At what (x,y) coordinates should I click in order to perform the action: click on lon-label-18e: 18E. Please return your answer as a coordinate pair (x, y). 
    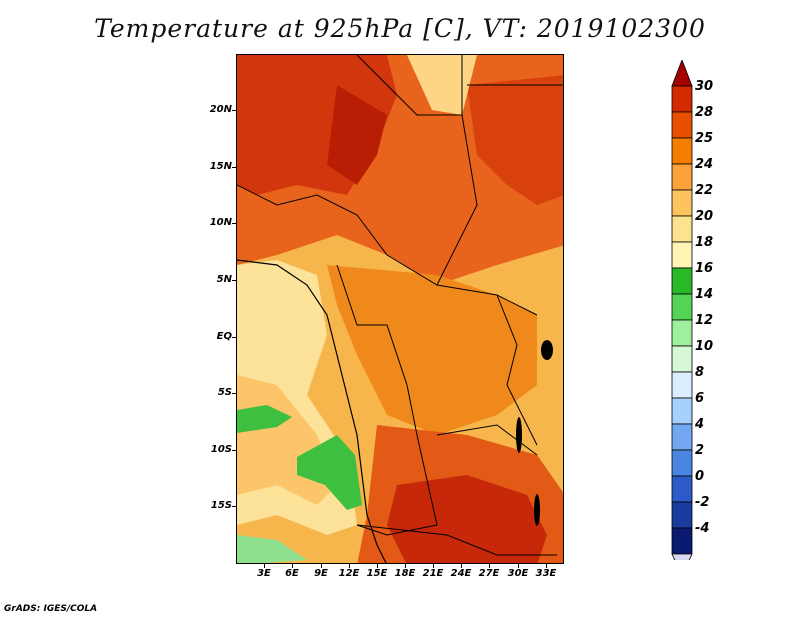
    Looking at the image, I should click on (405, 573).